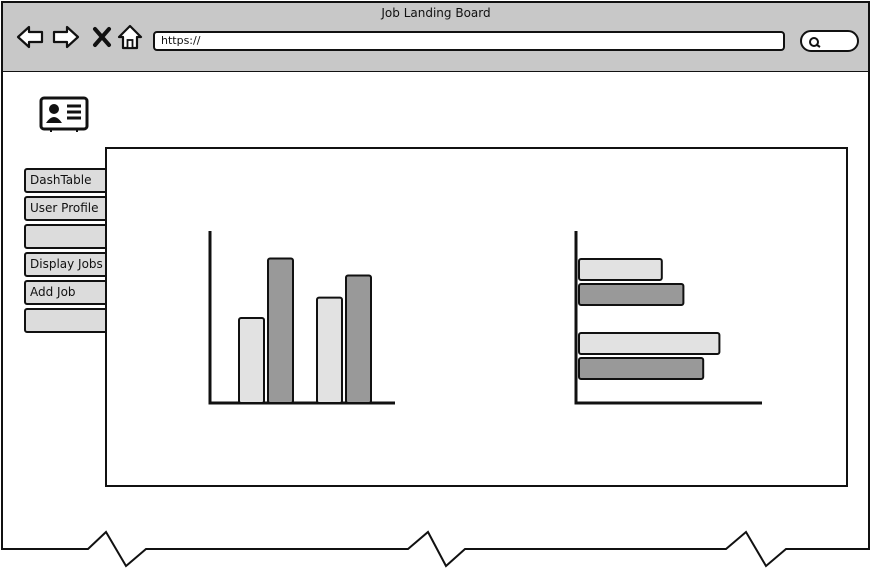 The image size is (872, 569). Describe the element at coordinates (66, 208) in the screenshot. I see `tab-user-profile: User Profile` at that location.